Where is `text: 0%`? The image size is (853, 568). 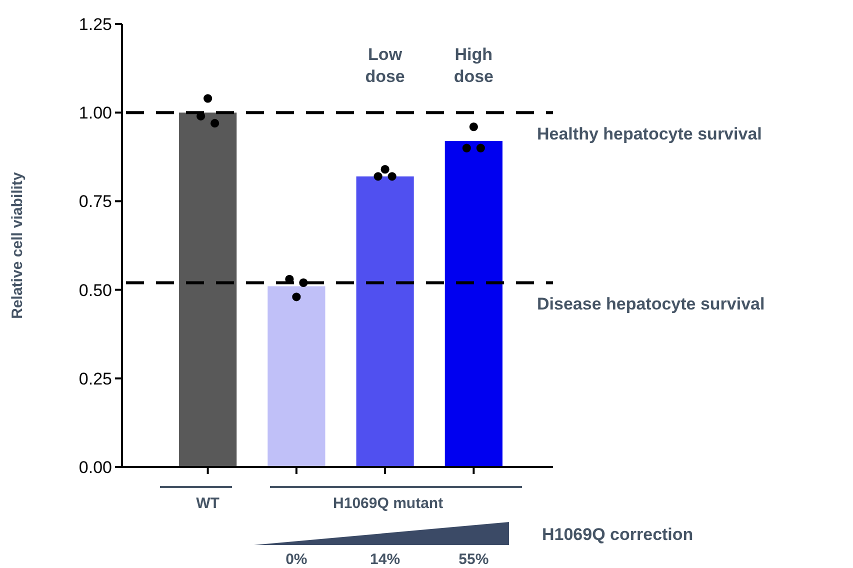
text: 0% is located at coordinates (297, 559).